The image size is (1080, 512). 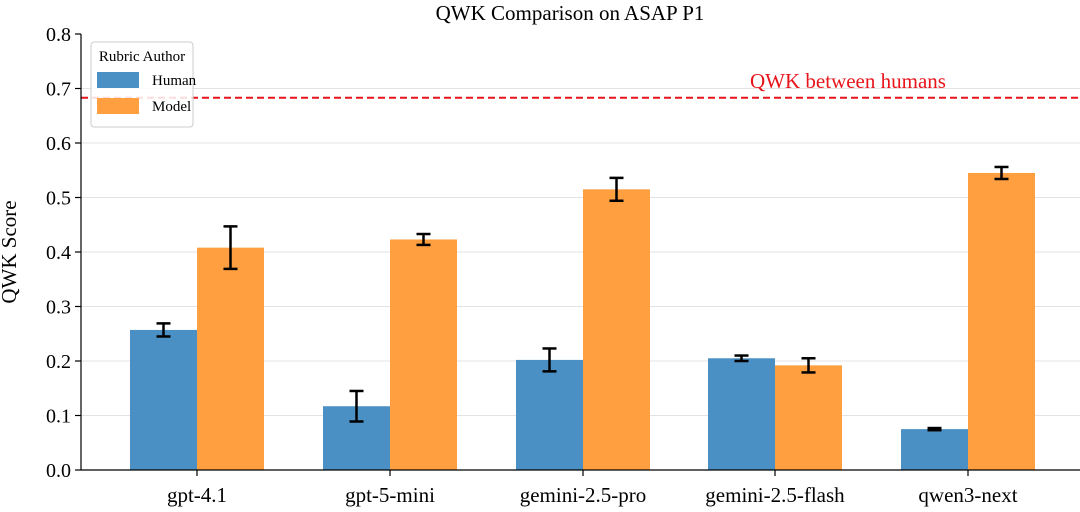 What do you see at coordinates (583, 495) in the screenshot?
I see `x-tick-label: gemini-2.5-pro` at bounding box center [583, 495].